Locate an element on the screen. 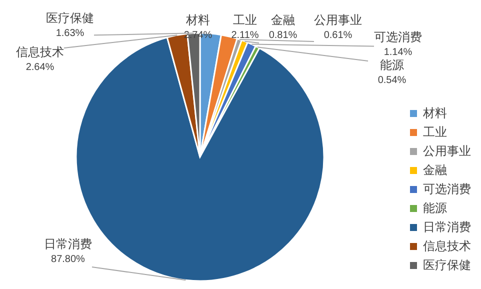  legend-label: 金融 is located at coordinates (435, 170).